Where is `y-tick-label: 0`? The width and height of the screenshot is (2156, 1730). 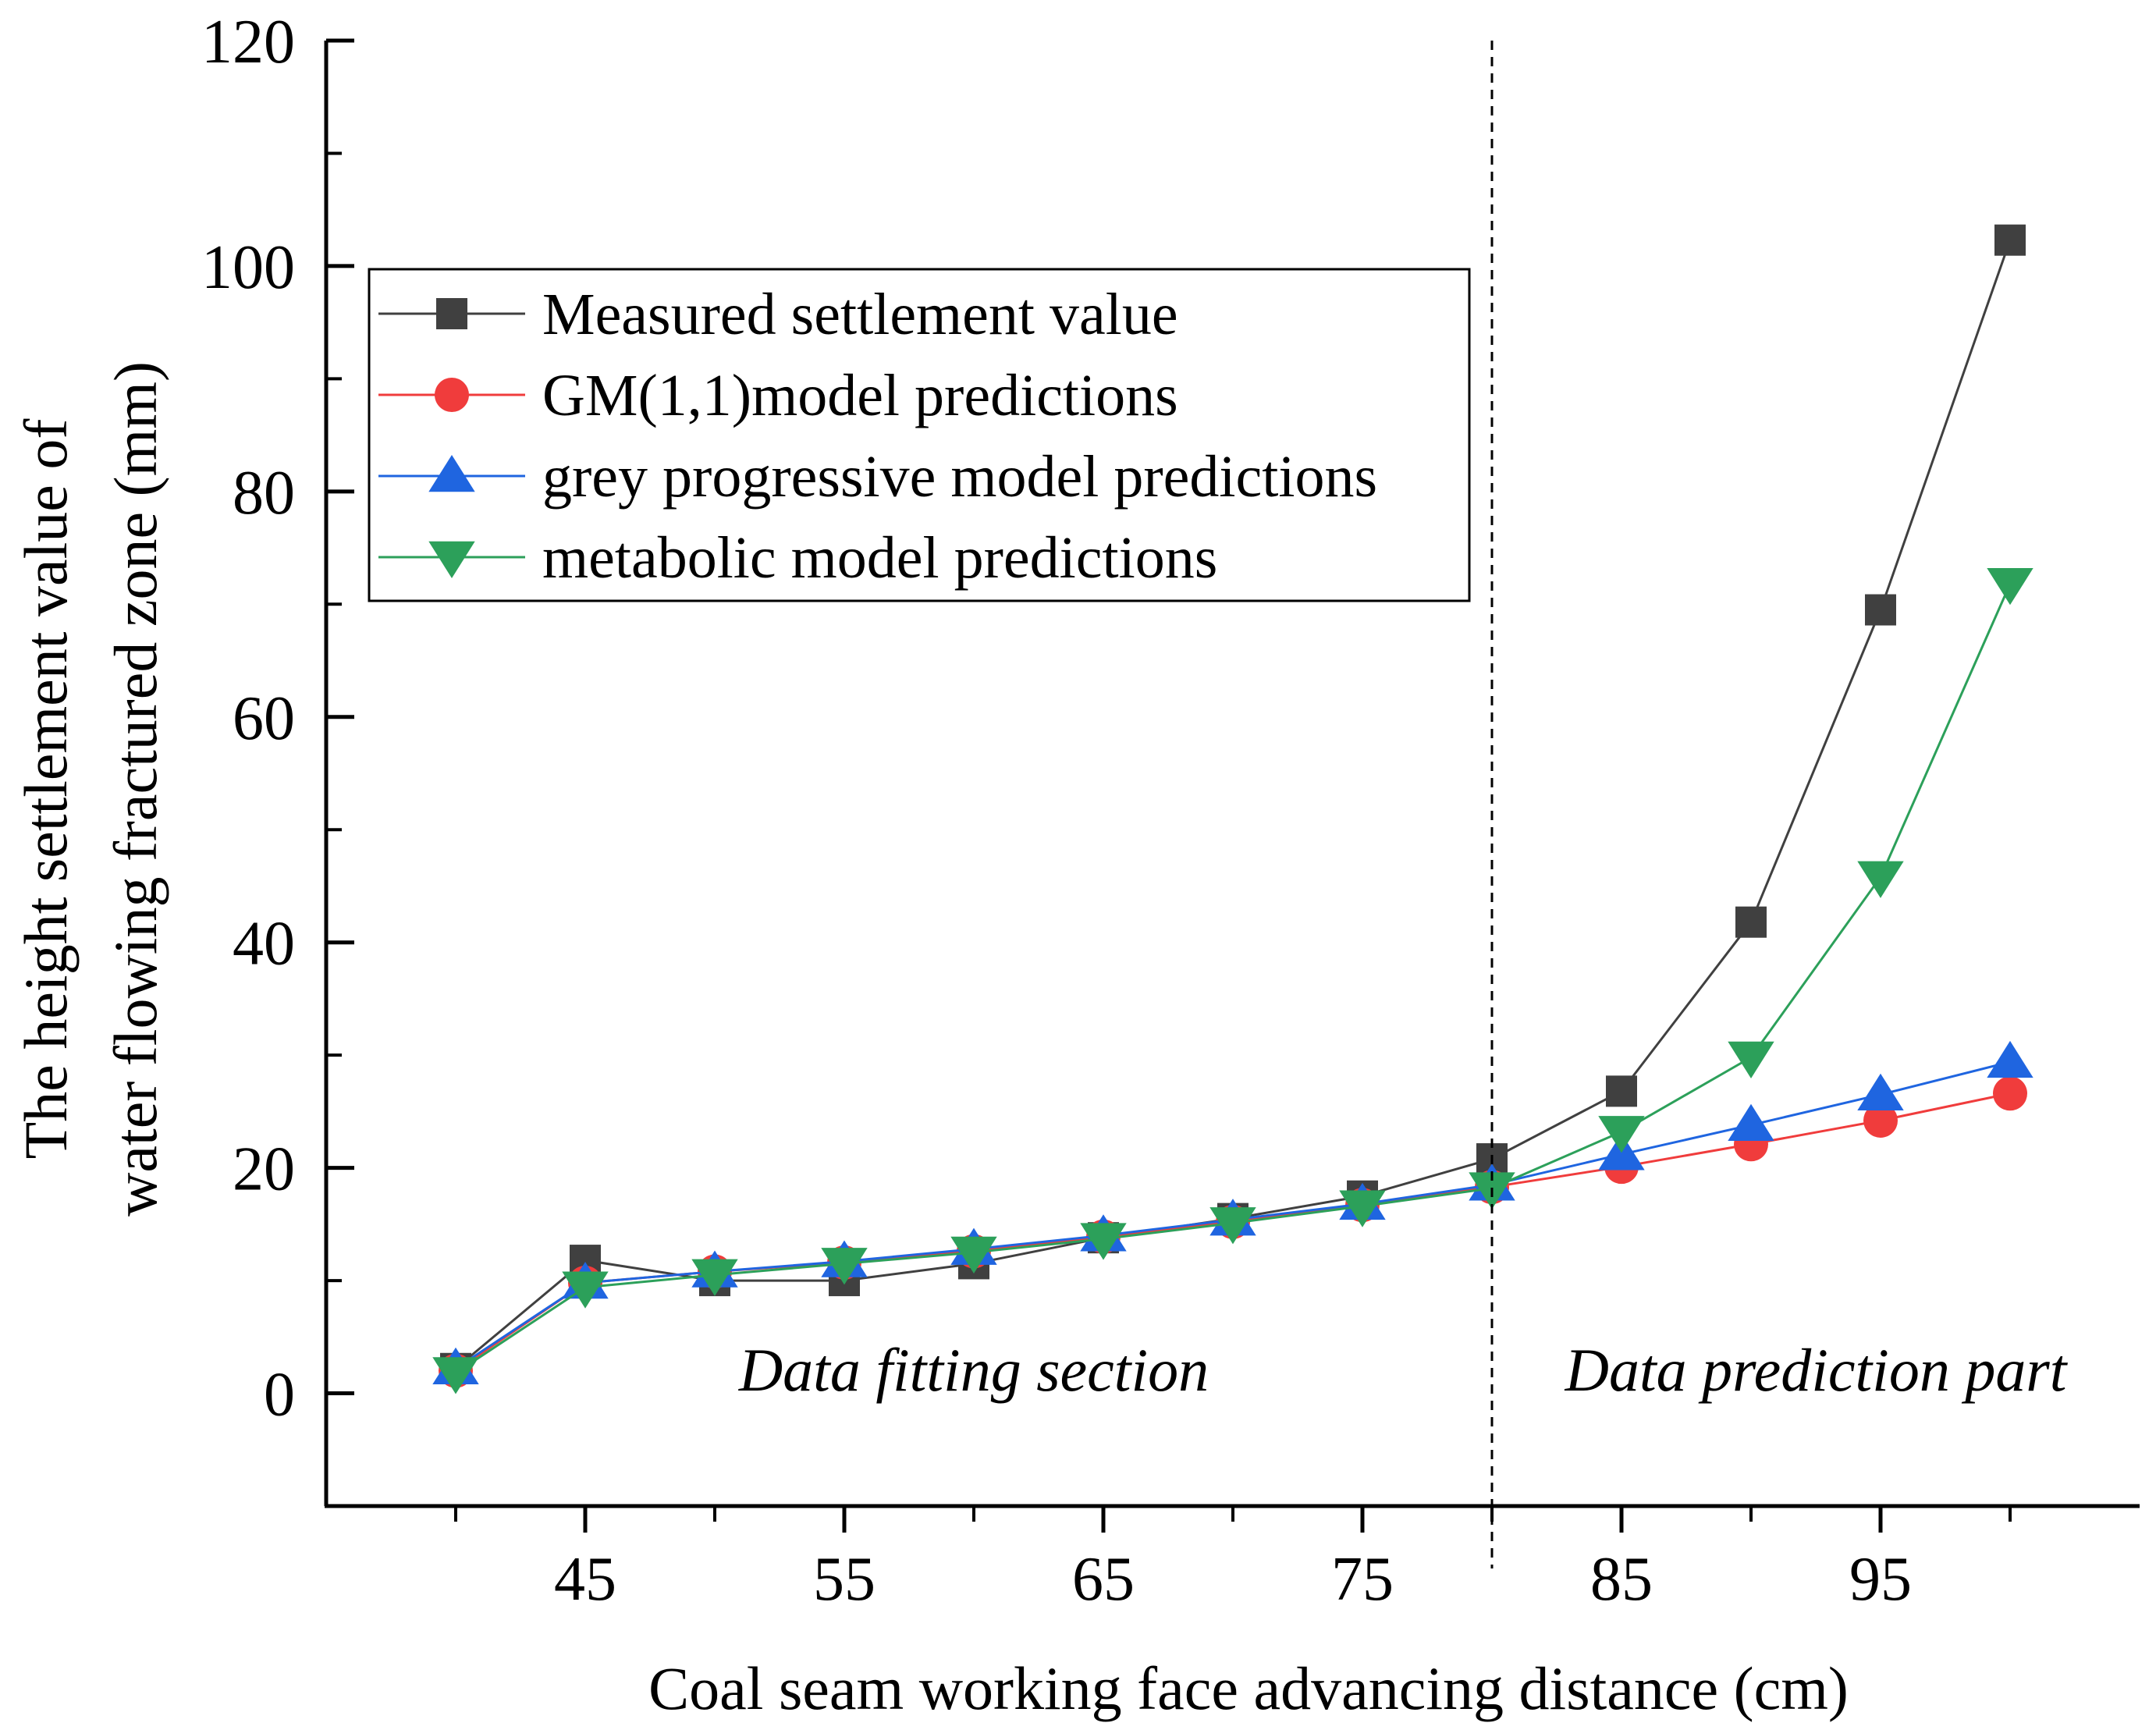 y-tick-label: 0 is located at coordinates (279, 1396).